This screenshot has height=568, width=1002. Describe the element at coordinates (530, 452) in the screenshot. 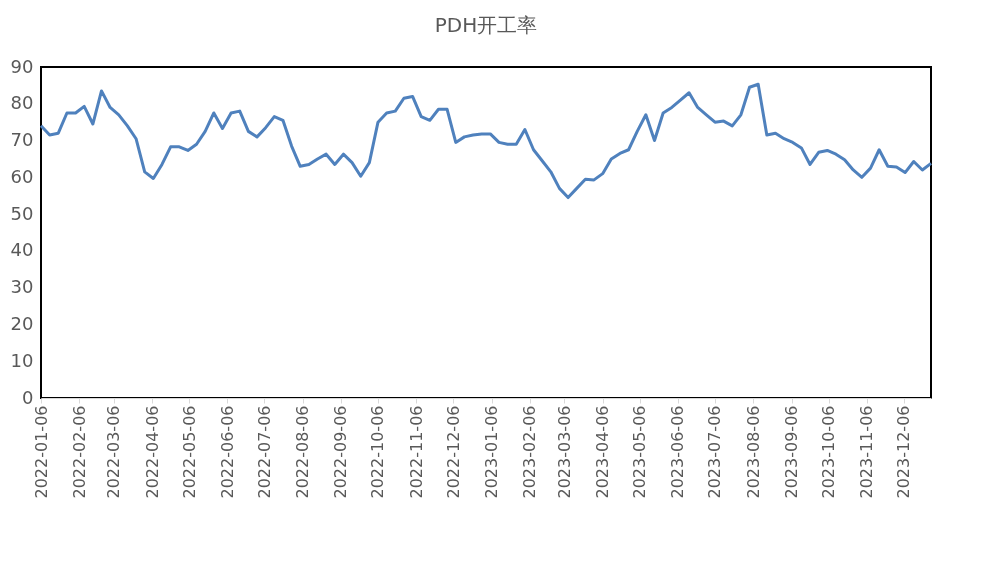

I see `x-tick-label: 2023-02-06` at that location.